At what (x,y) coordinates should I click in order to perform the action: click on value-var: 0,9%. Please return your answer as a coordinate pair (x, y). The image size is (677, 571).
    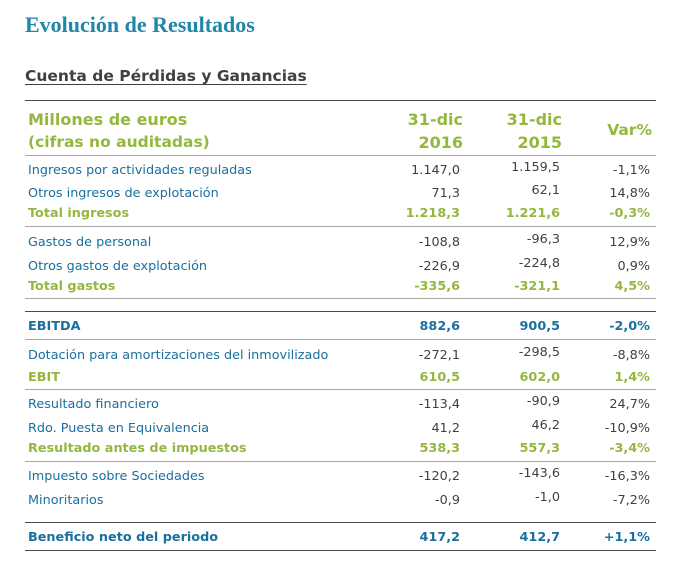
    Looking at the image, I should click on (633, 266).